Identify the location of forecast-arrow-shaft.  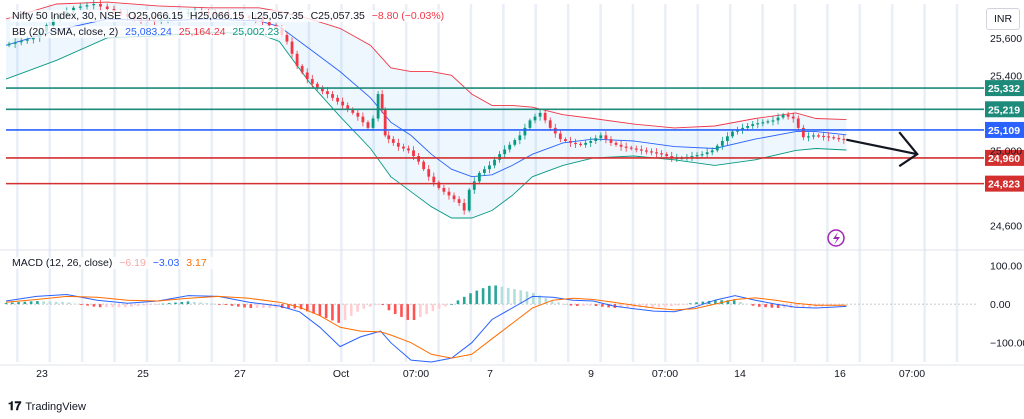
(882, 147).